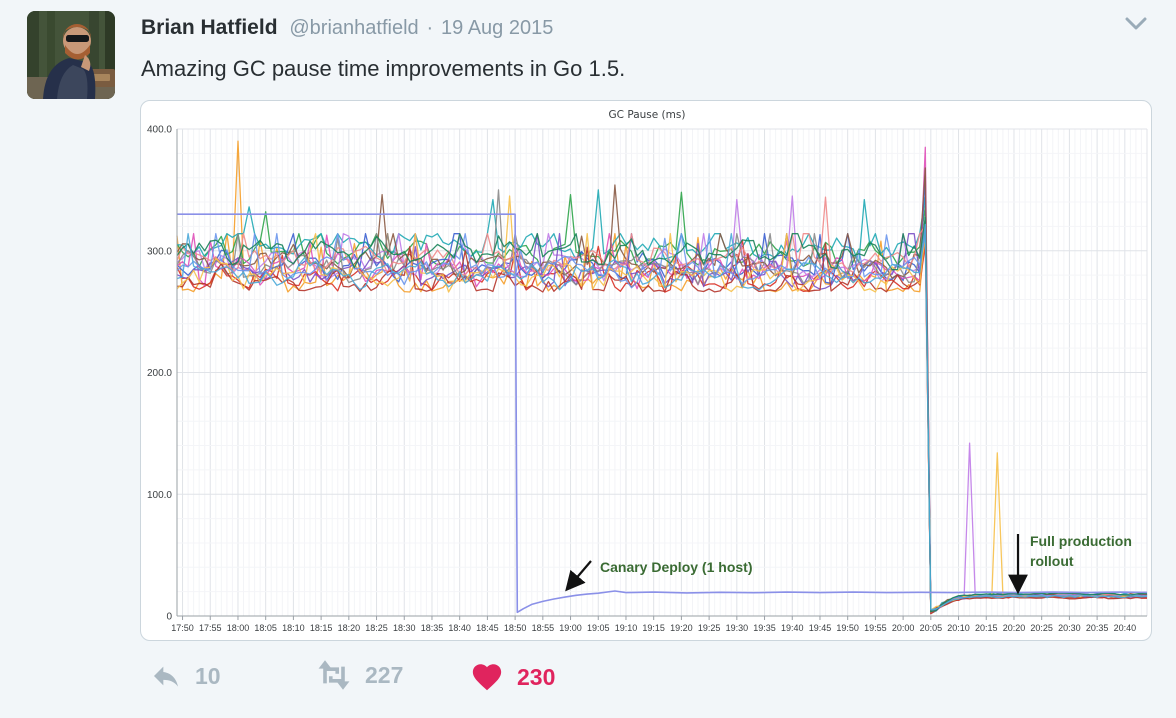  What do you see at coordinates (359, 675) in the screenshot?
I see `retweet-button: 227` at bounding box center [359, 675].